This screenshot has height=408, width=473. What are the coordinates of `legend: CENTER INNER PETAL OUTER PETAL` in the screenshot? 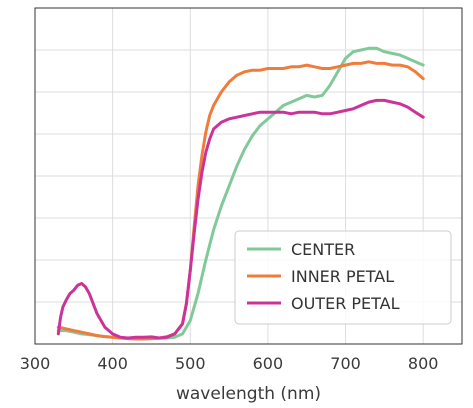 It's located at (343, 277).